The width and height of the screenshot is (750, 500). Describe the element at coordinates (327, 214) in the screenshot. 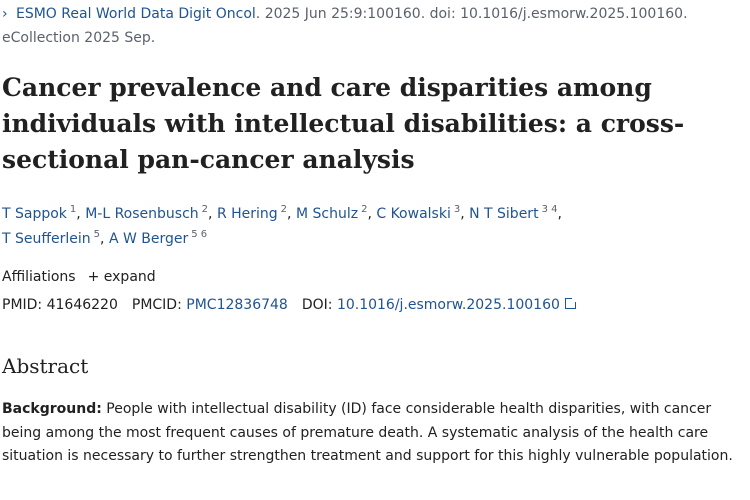

I see `author-link: M Schulz` at that location.